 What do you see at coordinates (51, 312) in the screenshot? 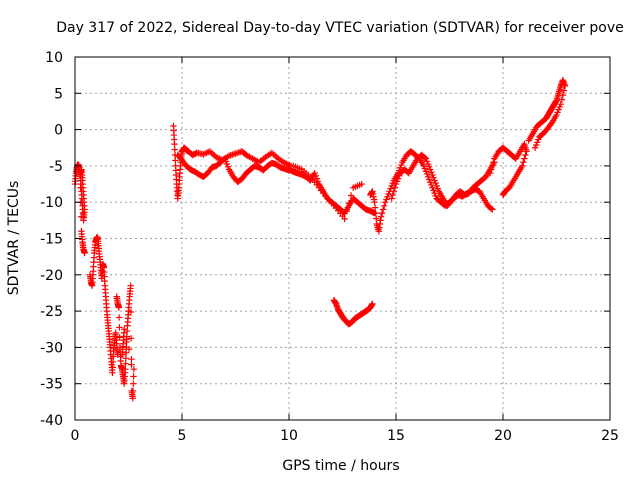
I see `y-tick-label: -25` at bounding box center [51, 312].